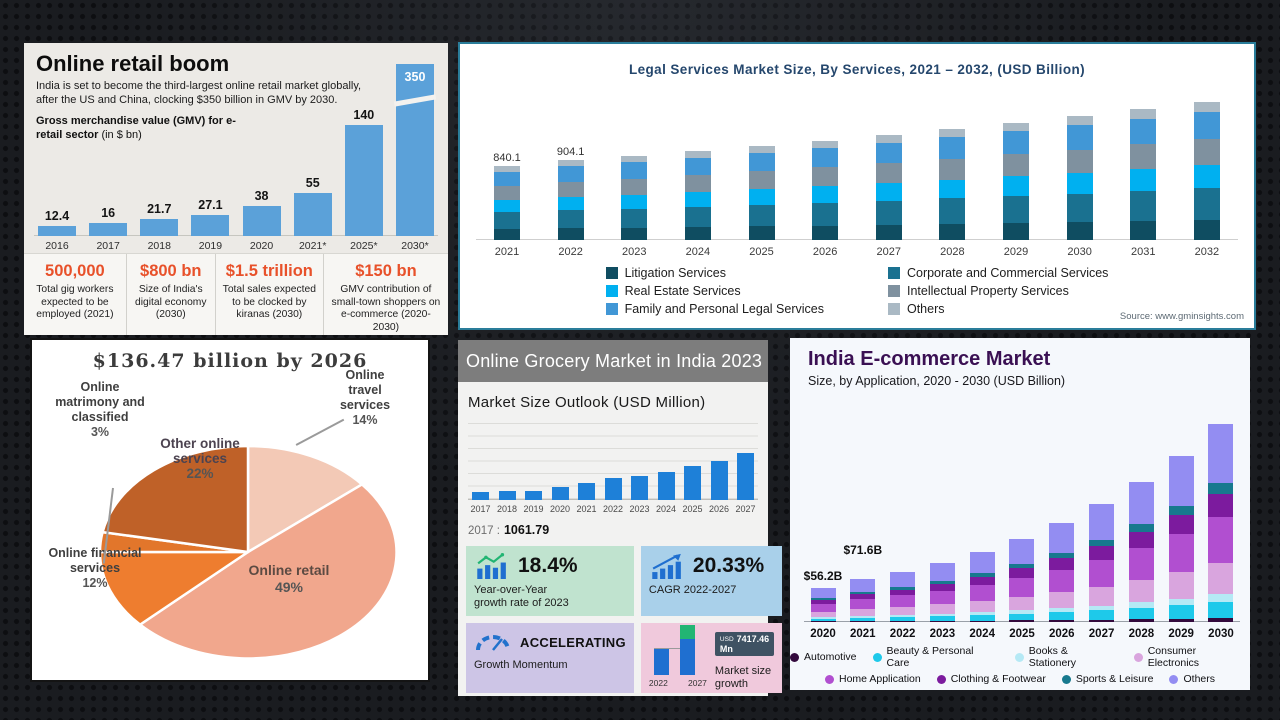 This screenshot has width=1280, height=720. I want to click on kpi-label: Market size growth, so click(743, 677).